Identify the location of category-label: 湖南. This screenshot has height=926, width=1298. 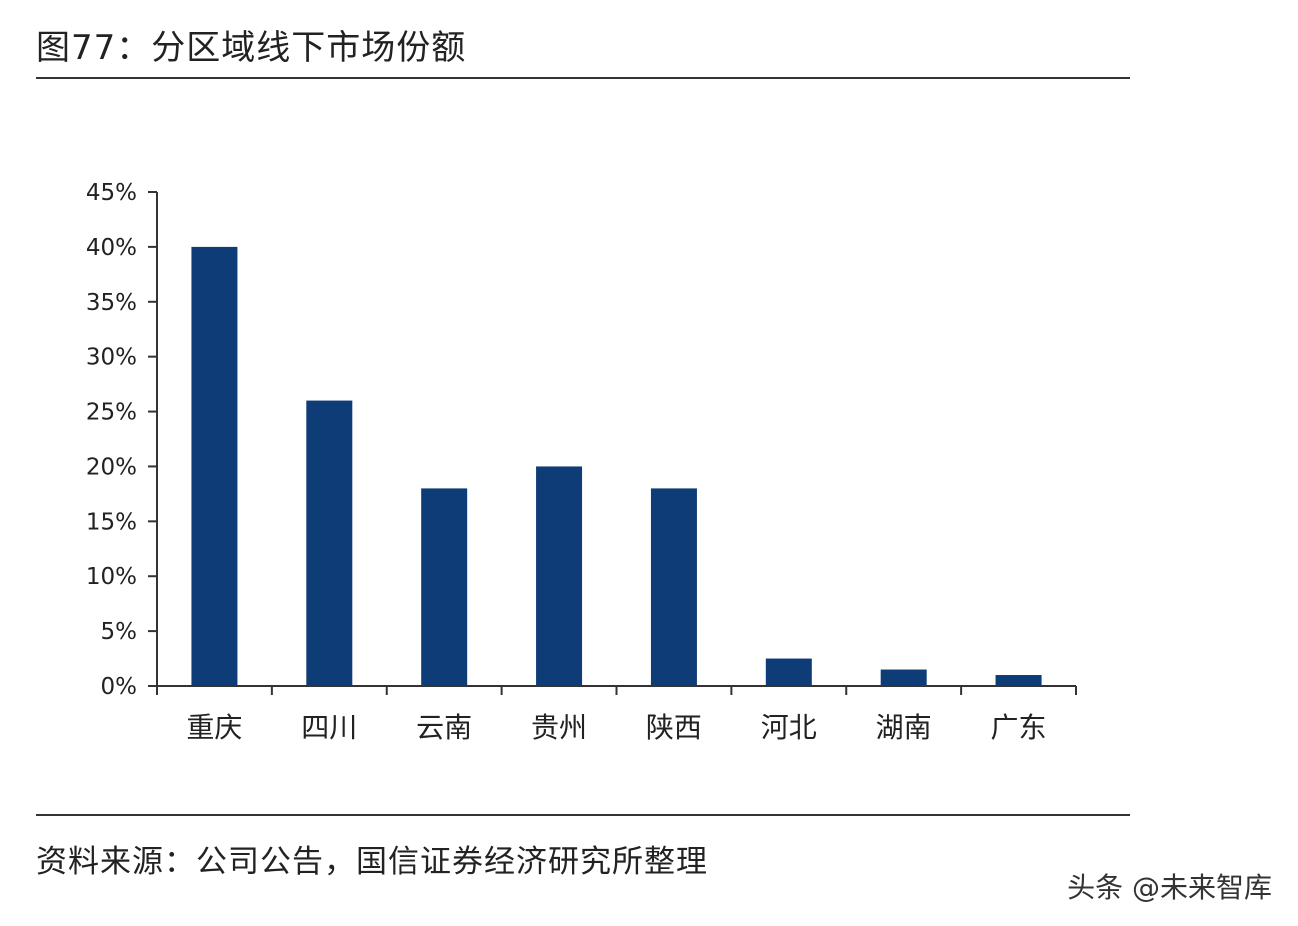
(904, 727).